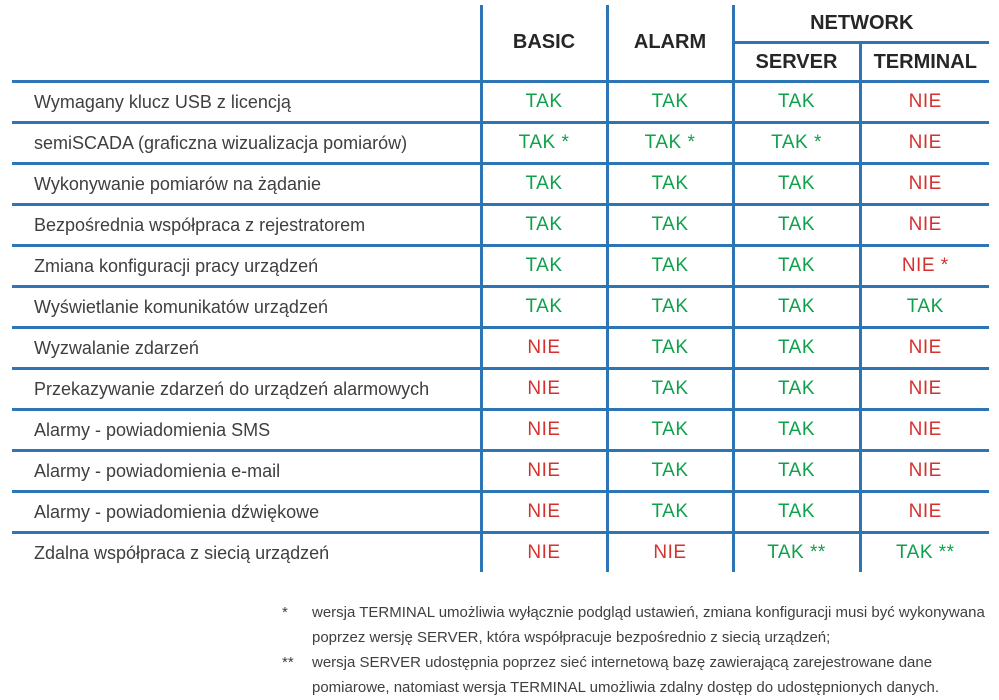  Describe the element at coordinates (246, 307) in the screenshot. I see `feature-label: Wyświetlanie komunikatów urządzeń` at that location.